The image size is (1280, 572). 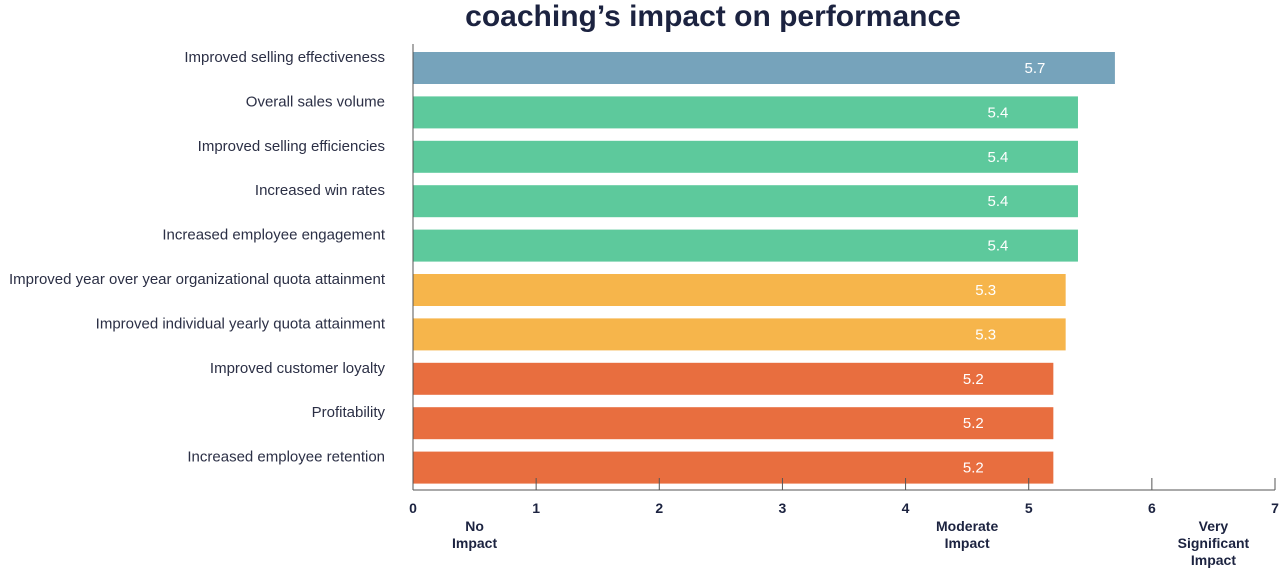 I want to click on x-tick-label-5: 5, so click(x=1029, y=508).